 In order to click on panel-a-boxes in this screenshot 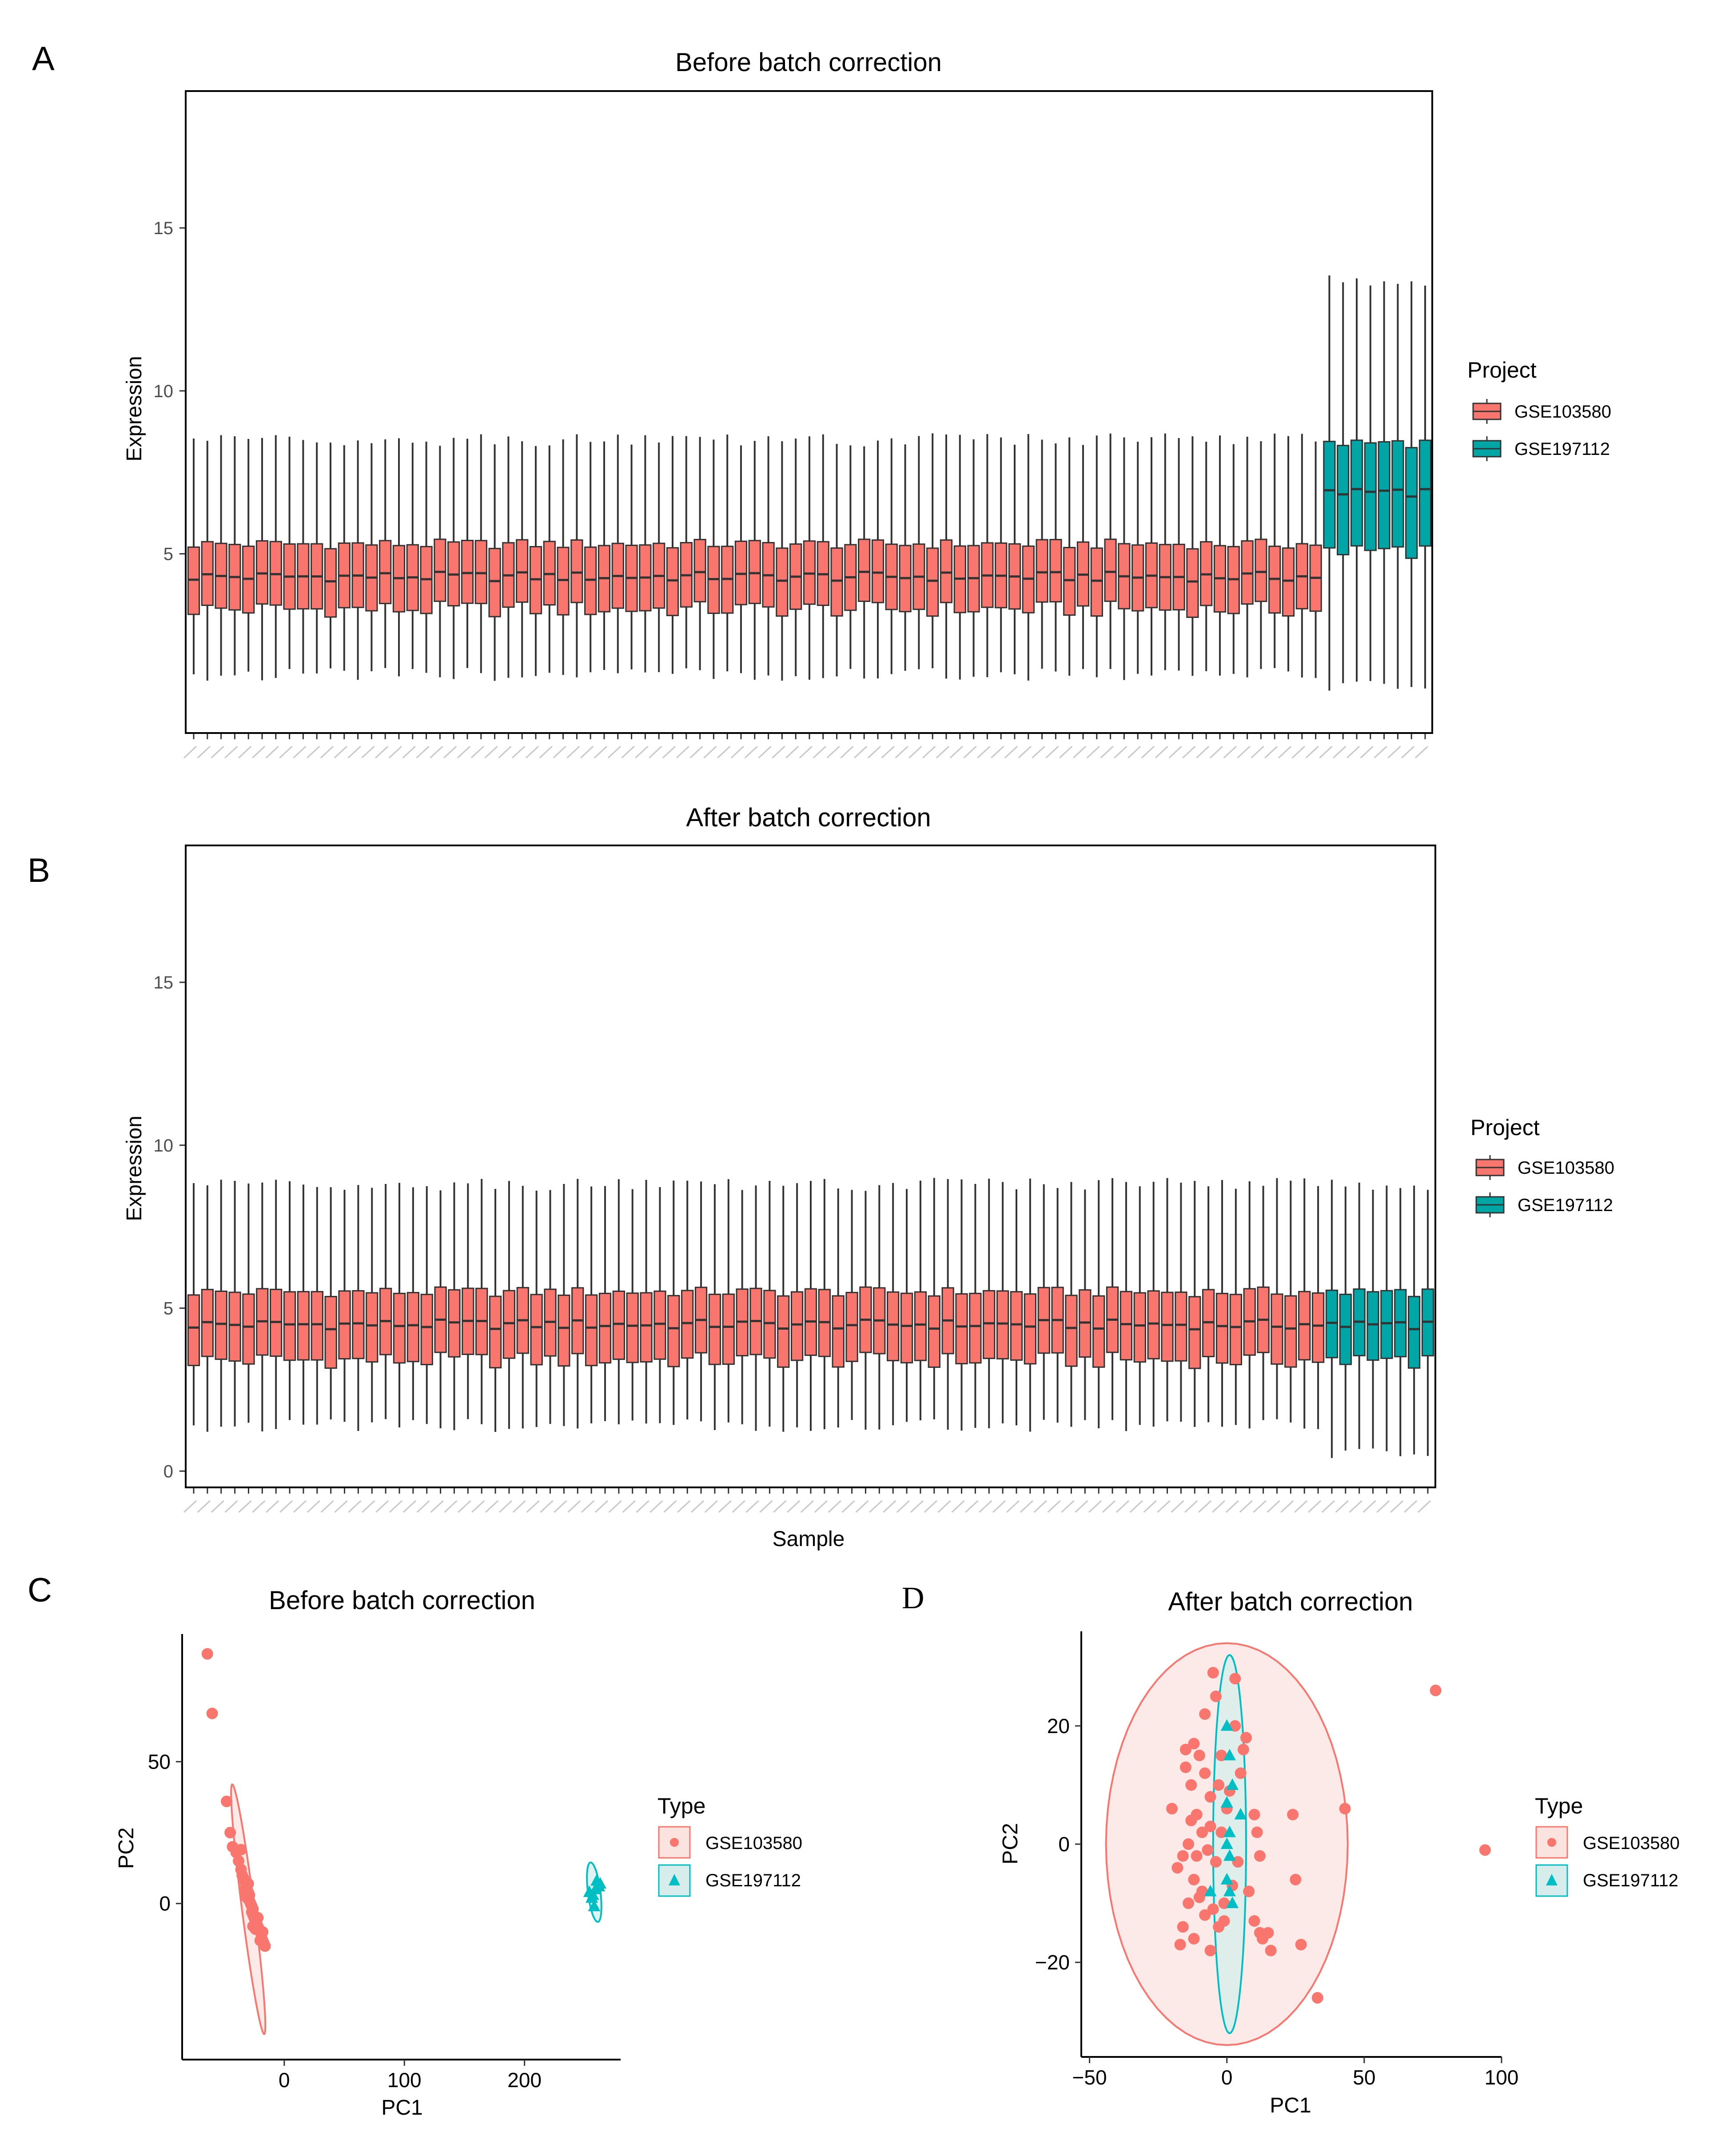, I will do `click(809, 483)`.